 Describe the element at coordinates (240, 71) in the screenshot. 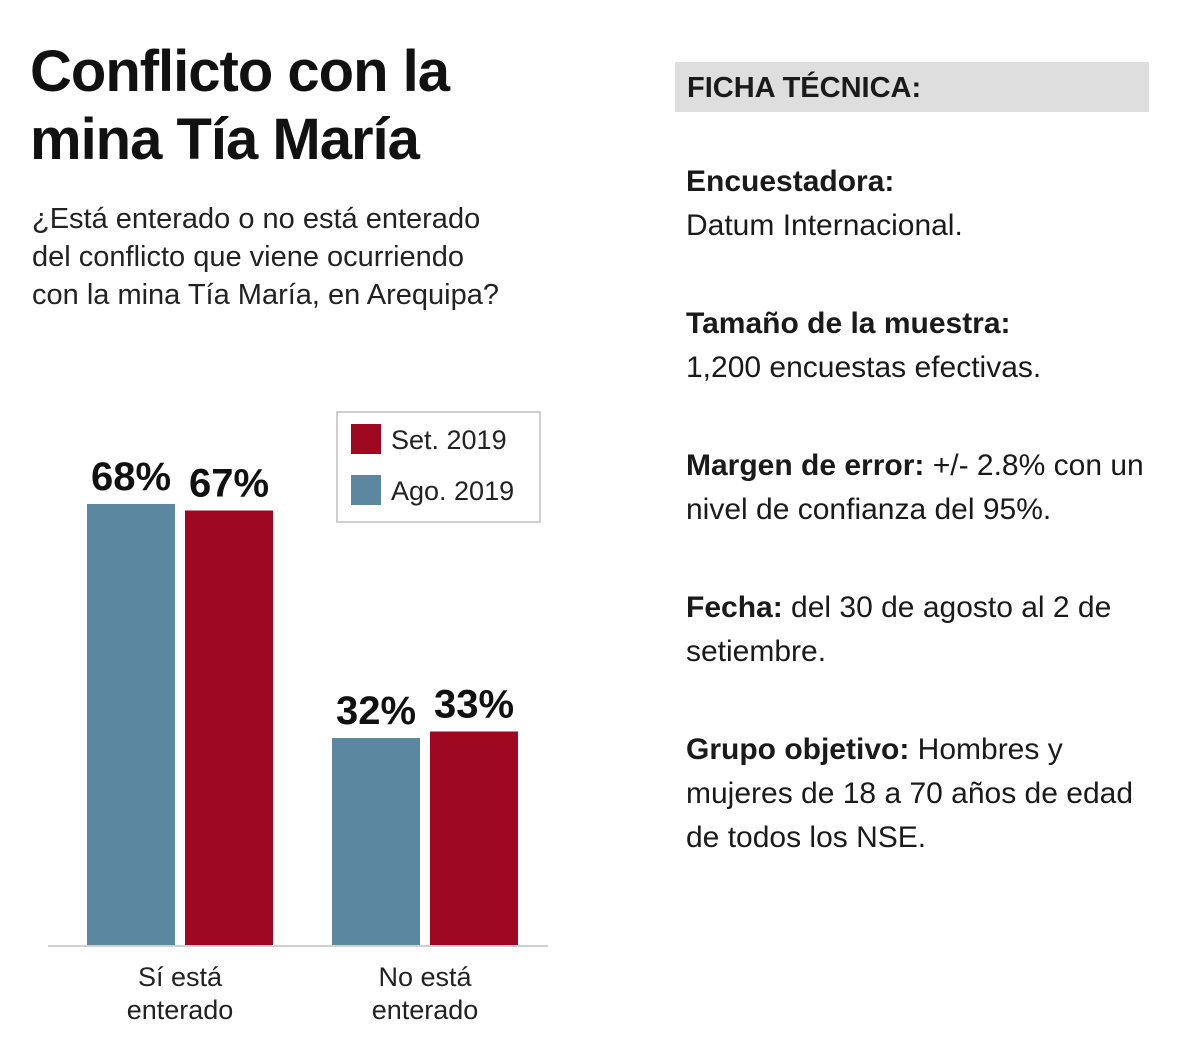

I see `title-line-1: Conflicto con la` at that location.